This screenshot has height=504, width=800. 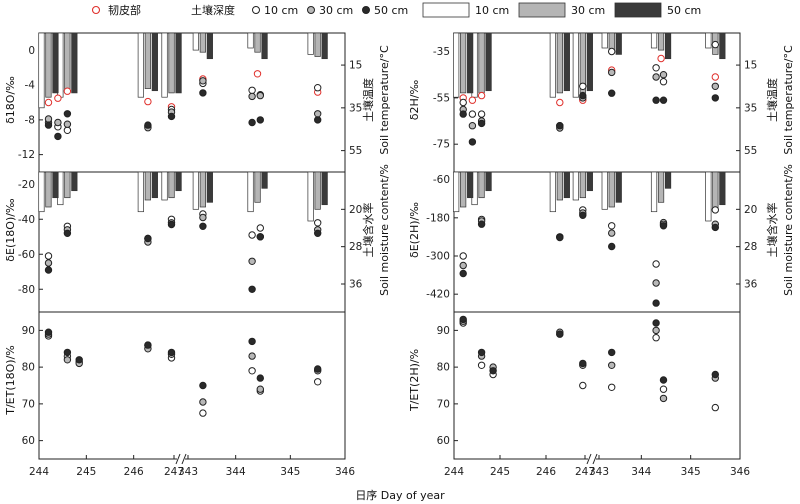 What do you see at coordinates (595, 102) in the screenshot?
I see `panel-delta2h: -35 -55 -75 15 35 55` at bounding box center [595, 102].